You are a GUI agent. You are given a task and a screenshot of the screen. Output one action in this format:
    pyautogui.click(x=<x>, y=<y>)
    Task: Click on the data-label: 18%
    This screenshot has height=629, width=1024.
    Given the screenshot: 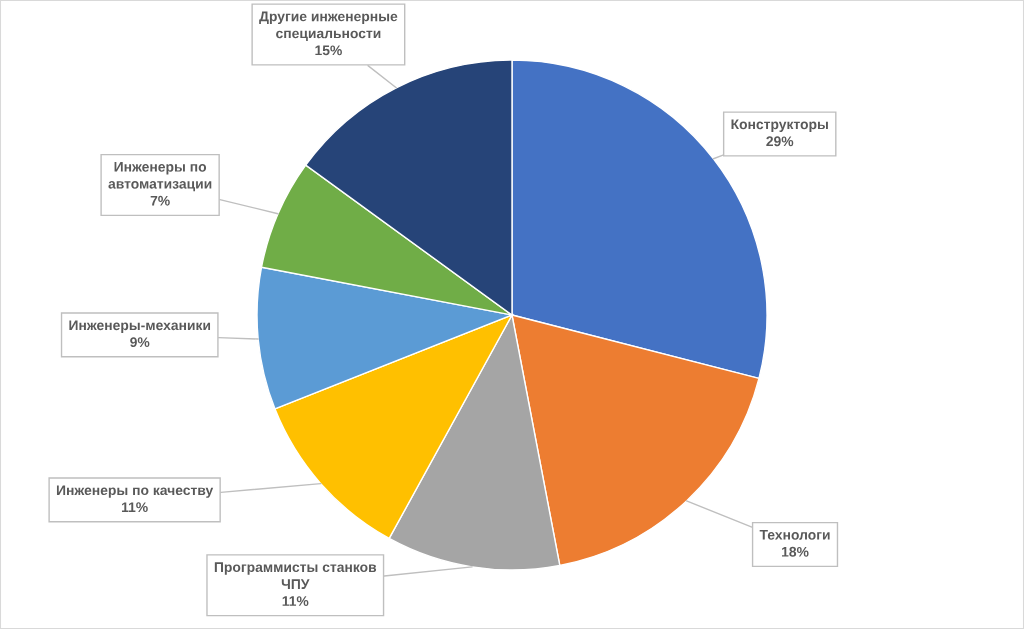 What is the action you would take?
    pyautogui.click(x=795, y=551)
    